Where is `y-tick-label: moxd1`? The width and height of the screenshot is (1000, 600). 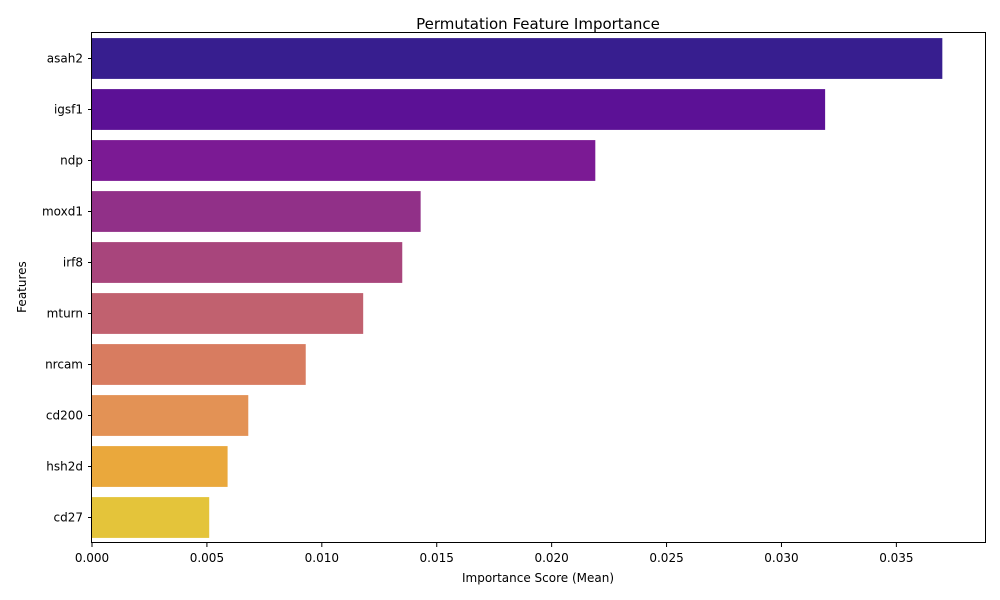 y-tick-label: moxd1 is located at coordinates (62, 212).